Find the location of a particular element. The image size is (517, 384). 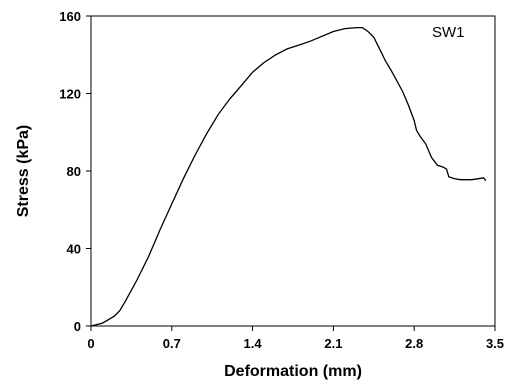

x-tick-label: 2.1 is located at coordinates (333, 343).